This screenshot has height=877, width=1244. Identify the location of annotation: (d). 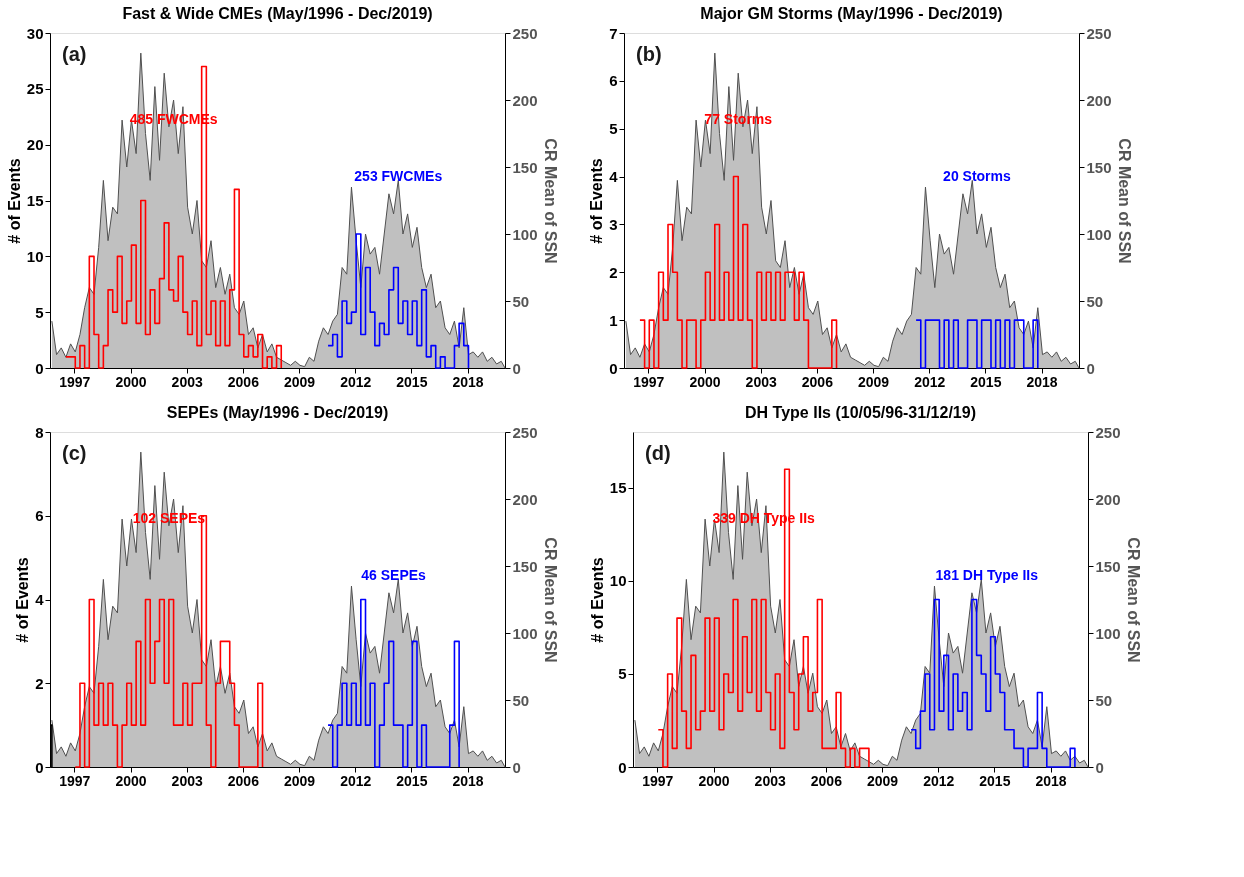
(658, 453).